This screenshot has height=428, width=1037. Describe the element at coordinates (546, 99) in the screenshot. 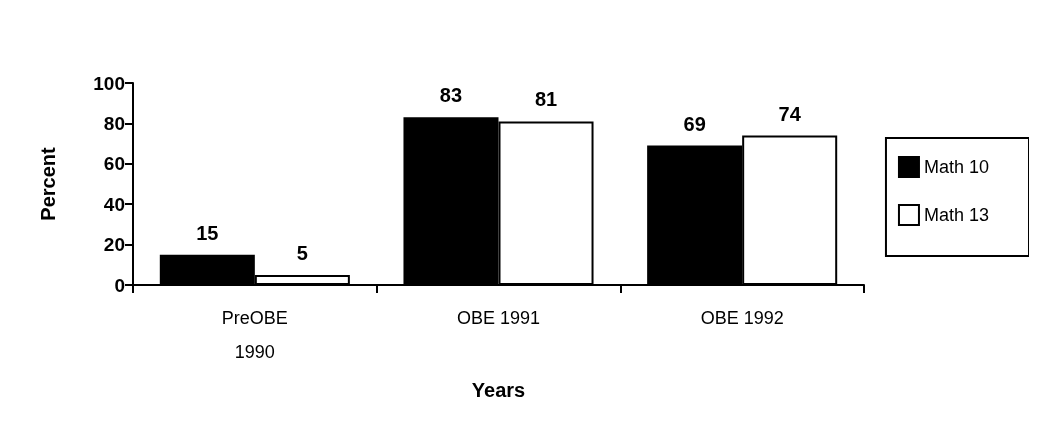

I see `data-label: 81` at that location.